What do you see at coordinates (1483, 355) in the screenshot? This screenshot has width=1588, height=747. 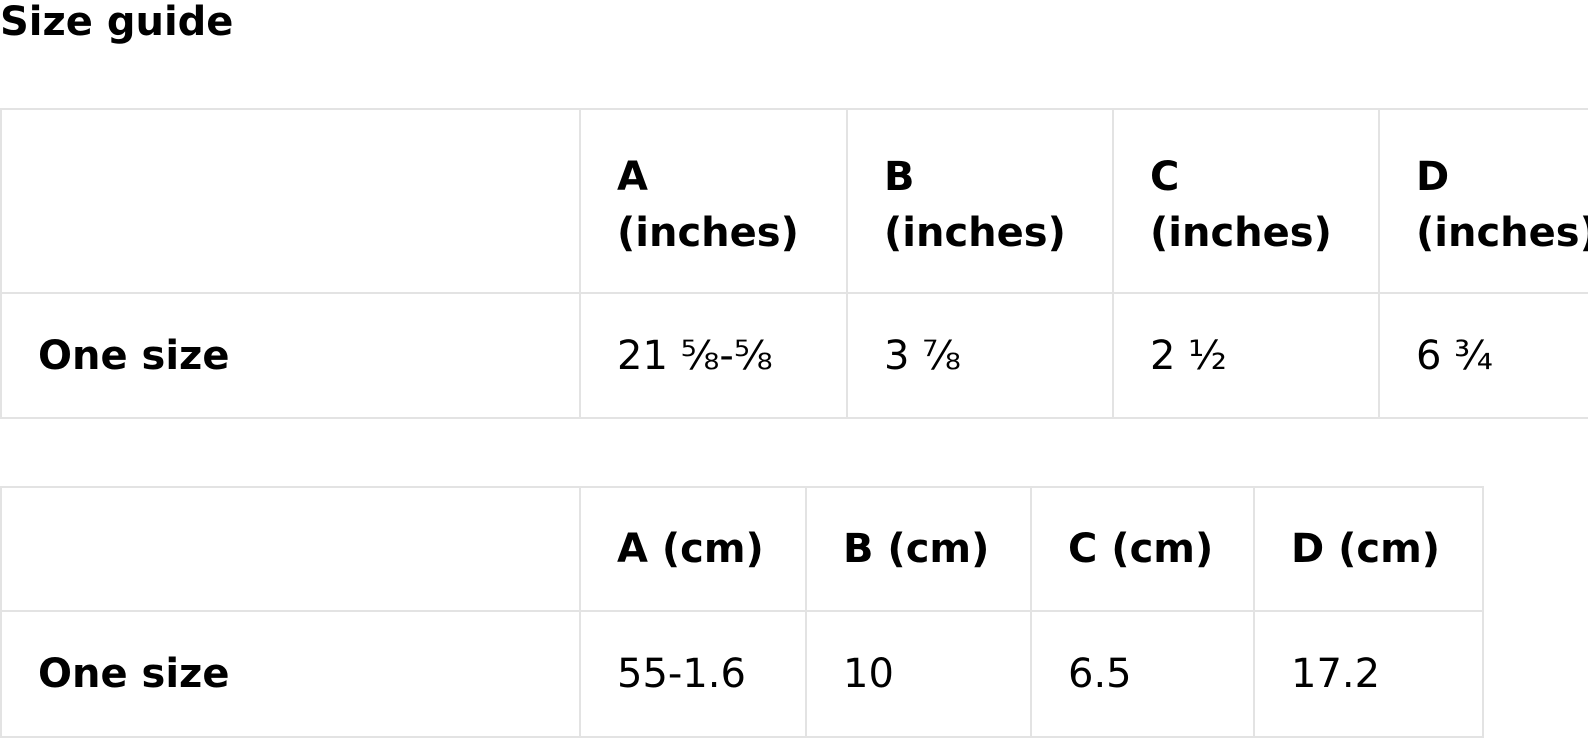 I see `value-d-inches: 6 ¾` at bounding box center [1483, 355].